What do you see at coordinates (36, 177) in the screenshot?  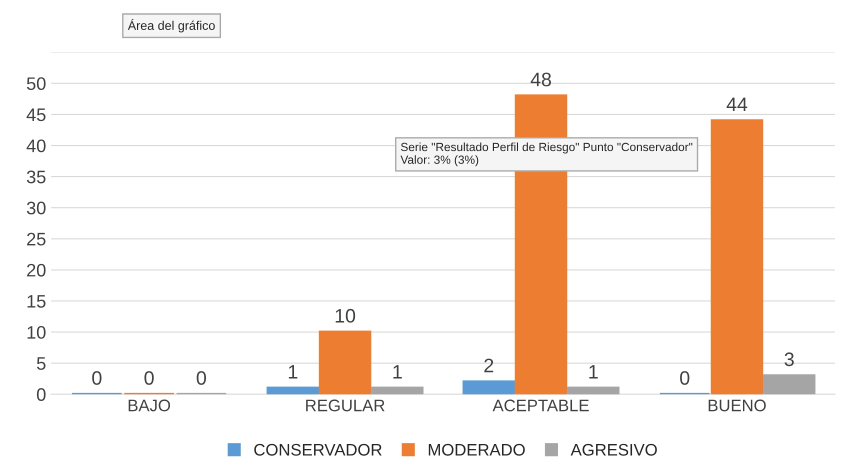 I see `y-tick-label: 35` at bounding box center [36, 177].